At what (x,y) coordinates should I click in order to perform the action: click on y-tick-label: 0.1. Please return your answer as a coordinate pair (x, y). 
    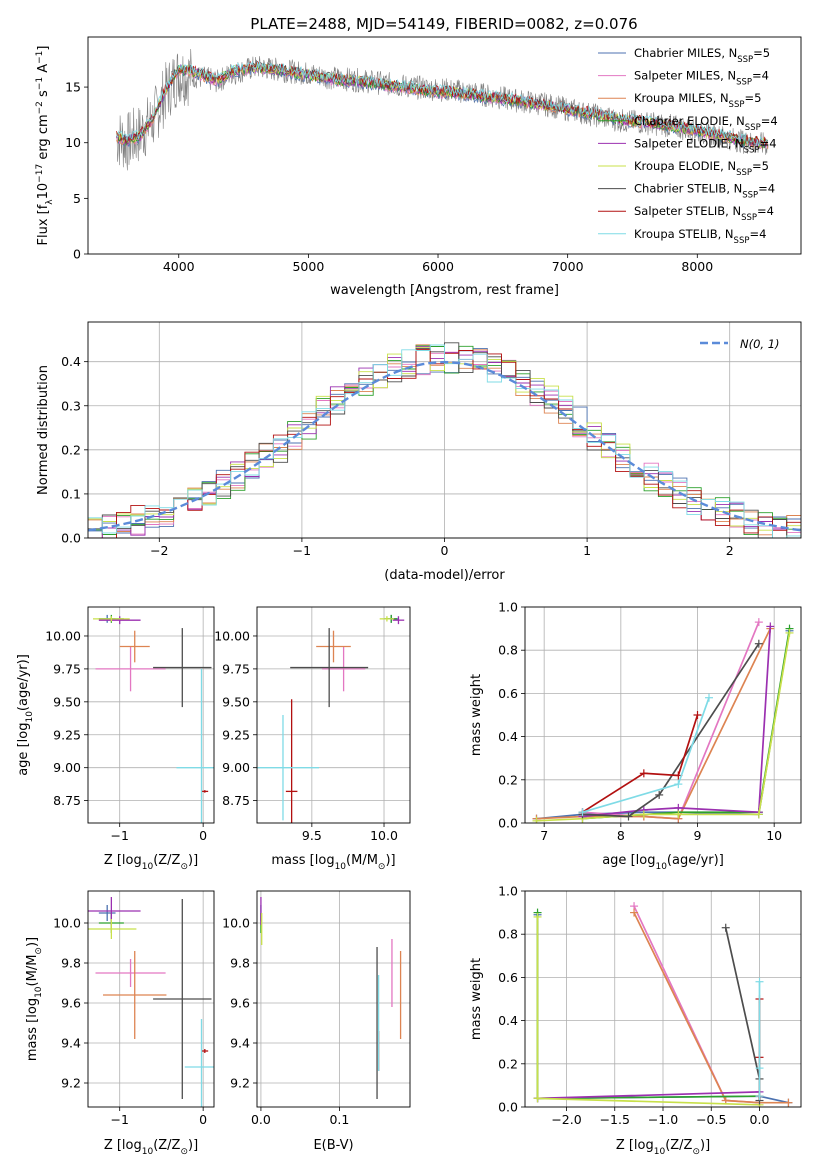
    Looking at the image, I should click on (71, 493).